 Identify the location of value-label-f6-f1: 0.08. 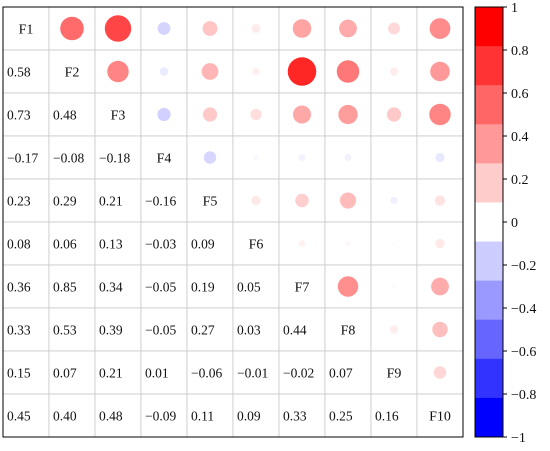
(19, 244).